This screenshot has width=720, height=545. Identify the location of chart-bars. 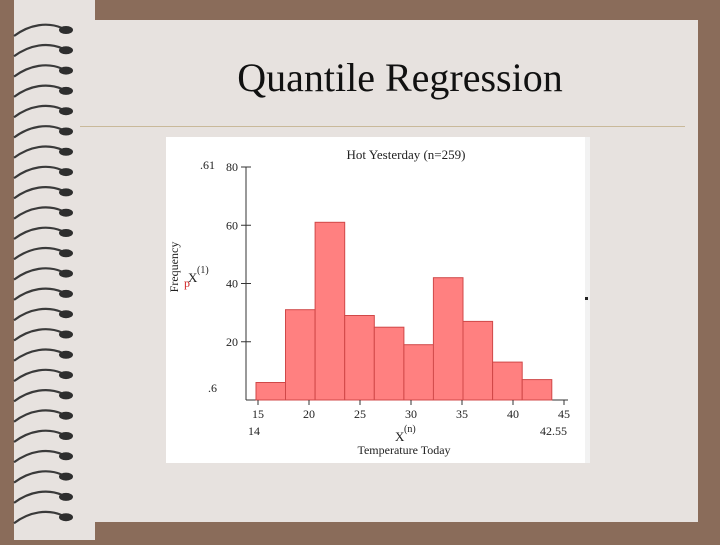
(404, 311).